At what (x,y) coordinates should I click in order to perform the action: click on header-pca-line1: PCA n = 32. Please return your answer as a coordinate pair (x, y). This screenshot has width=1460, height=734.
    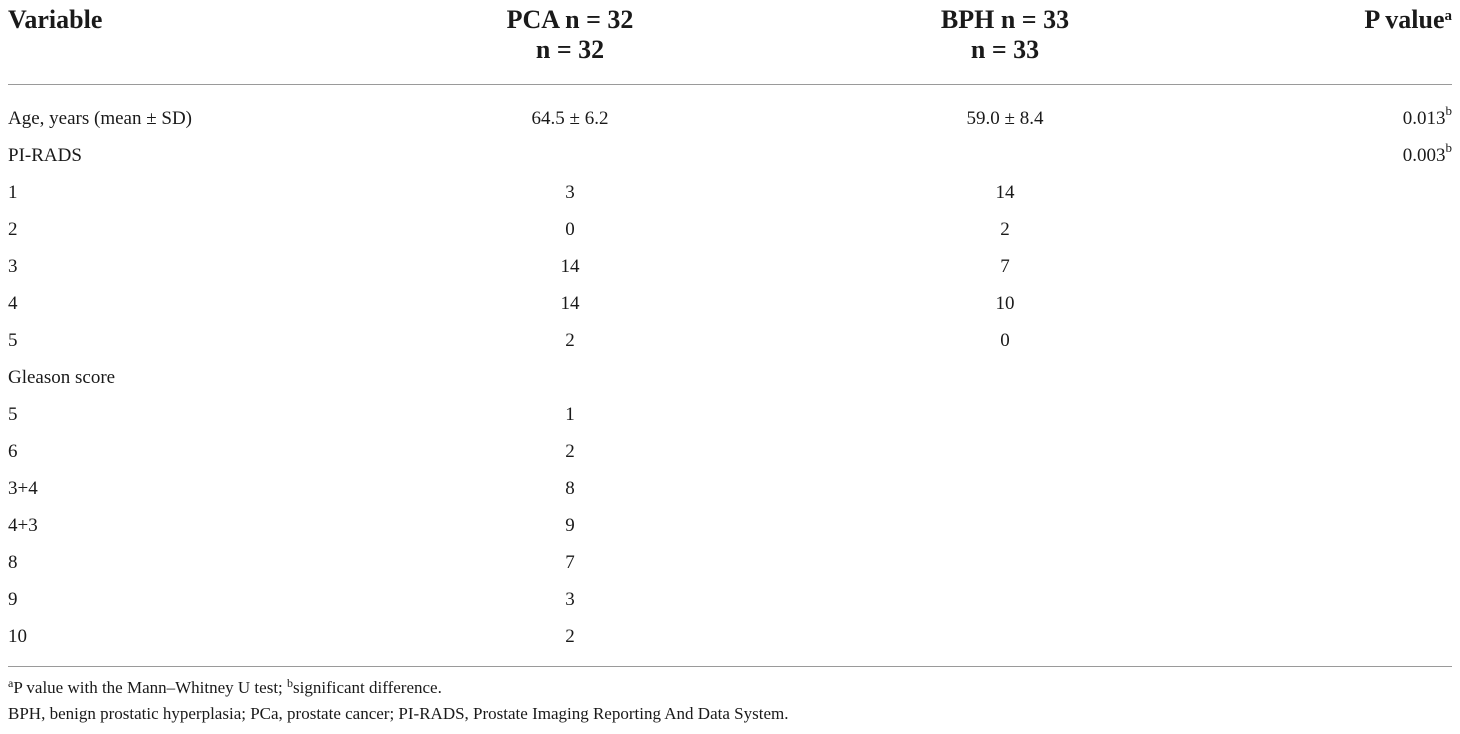
    Looking at the image, I should click on (570, 19).